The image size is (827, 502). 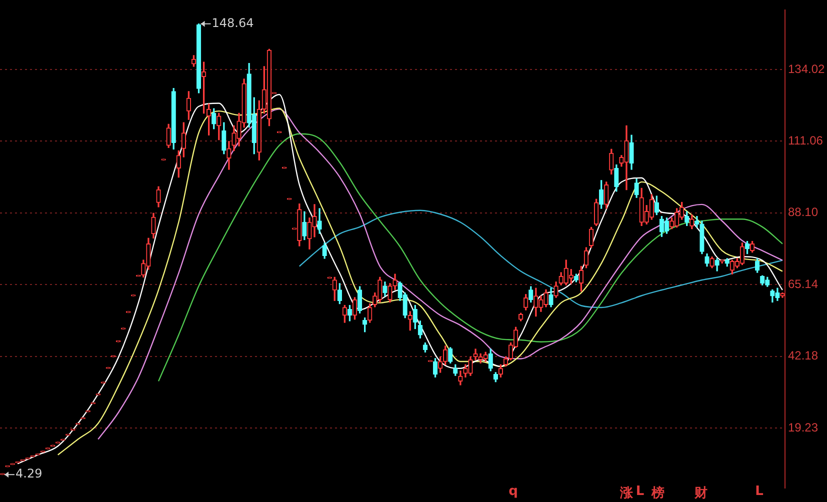 I want to click on y-tick-label: 88.10, so click(x=803, y=212).